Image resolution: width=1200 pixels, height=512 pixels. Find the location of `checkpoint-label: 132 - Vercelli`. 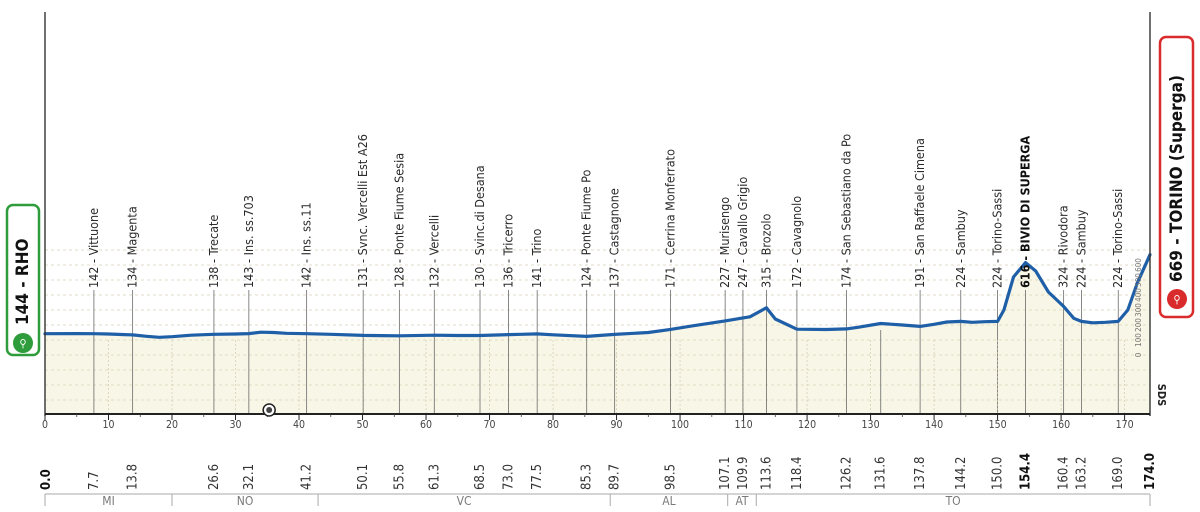

checkpoint-label: 132 - Vercelli is located at coordinates (433, 251).